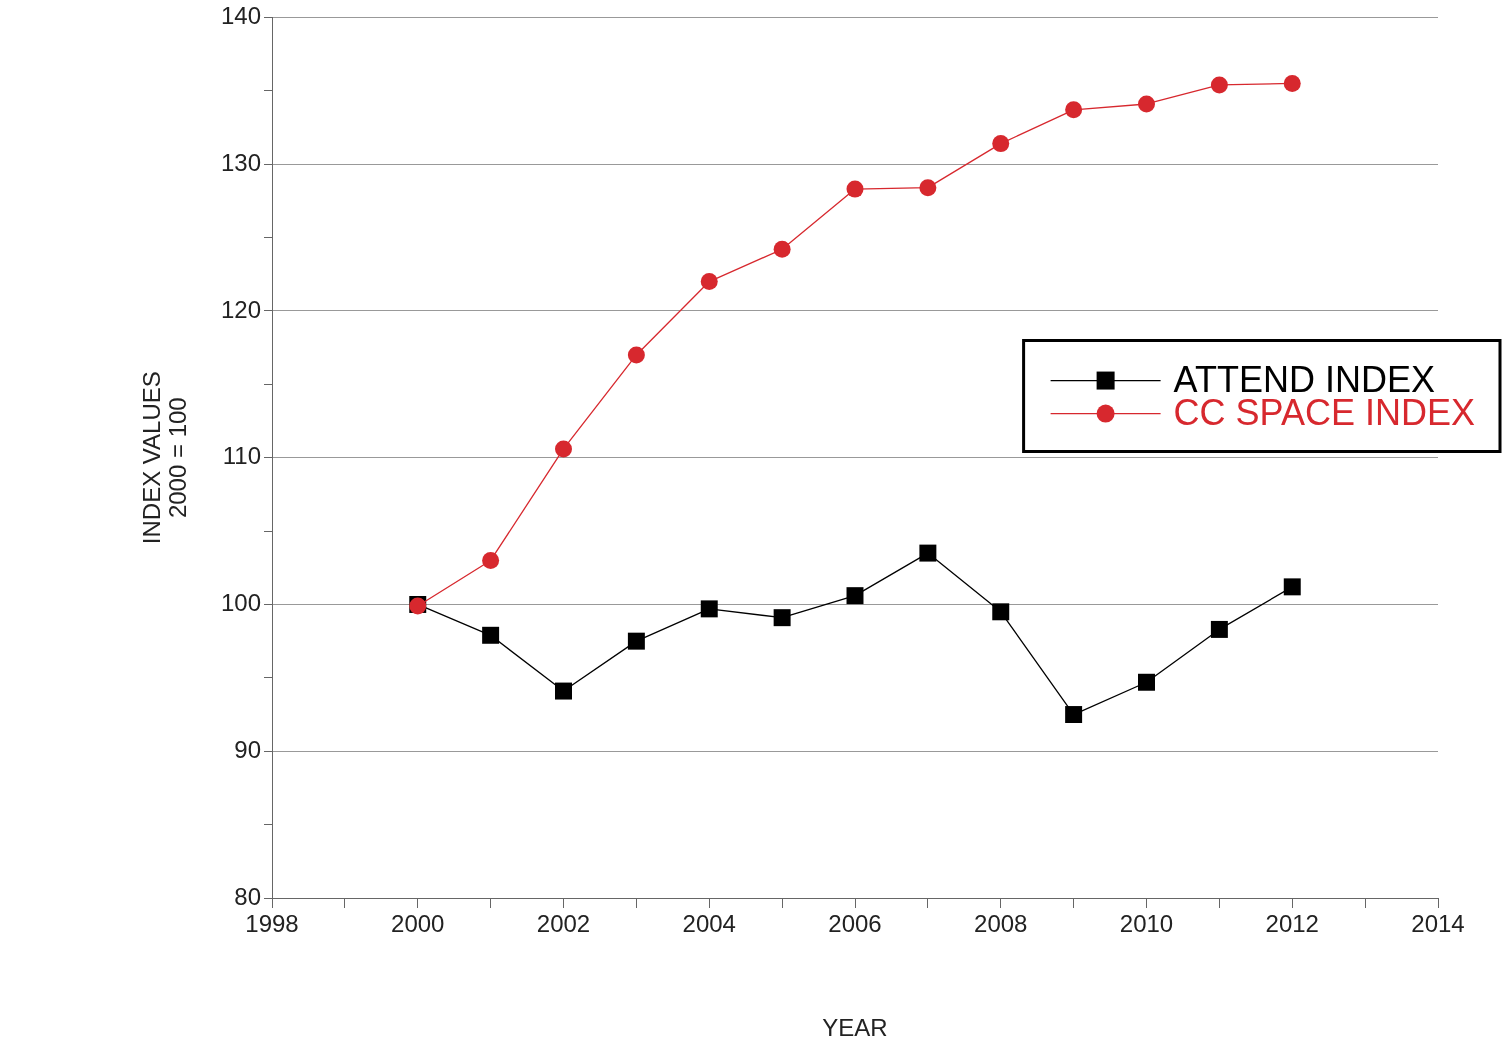 Image resolution: width=1502 pixels, height=1047 pixels. Describe the element at coordinates (709, 924) in the screenshot. I see `x-tick-label: 2004` at that location.